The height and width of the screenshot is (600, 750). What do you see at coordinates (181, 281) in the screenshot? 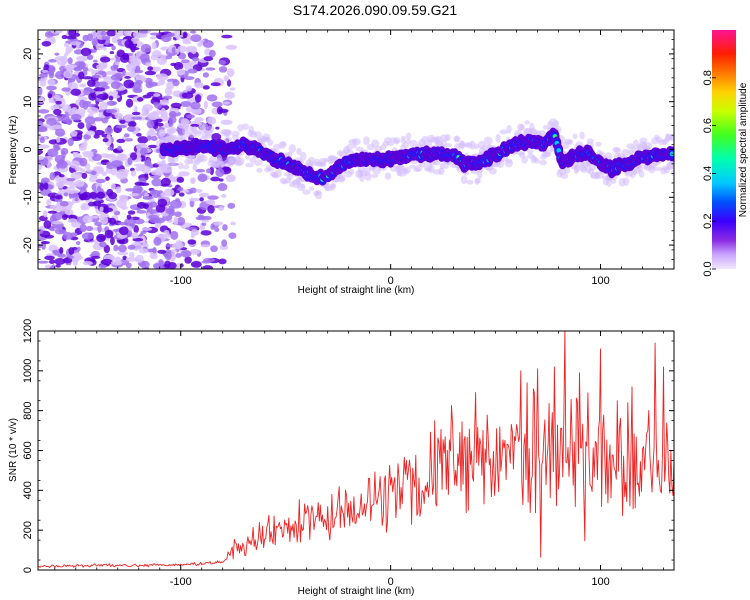
I see `x-tick-label: -100` at bounding box center [181, 281].